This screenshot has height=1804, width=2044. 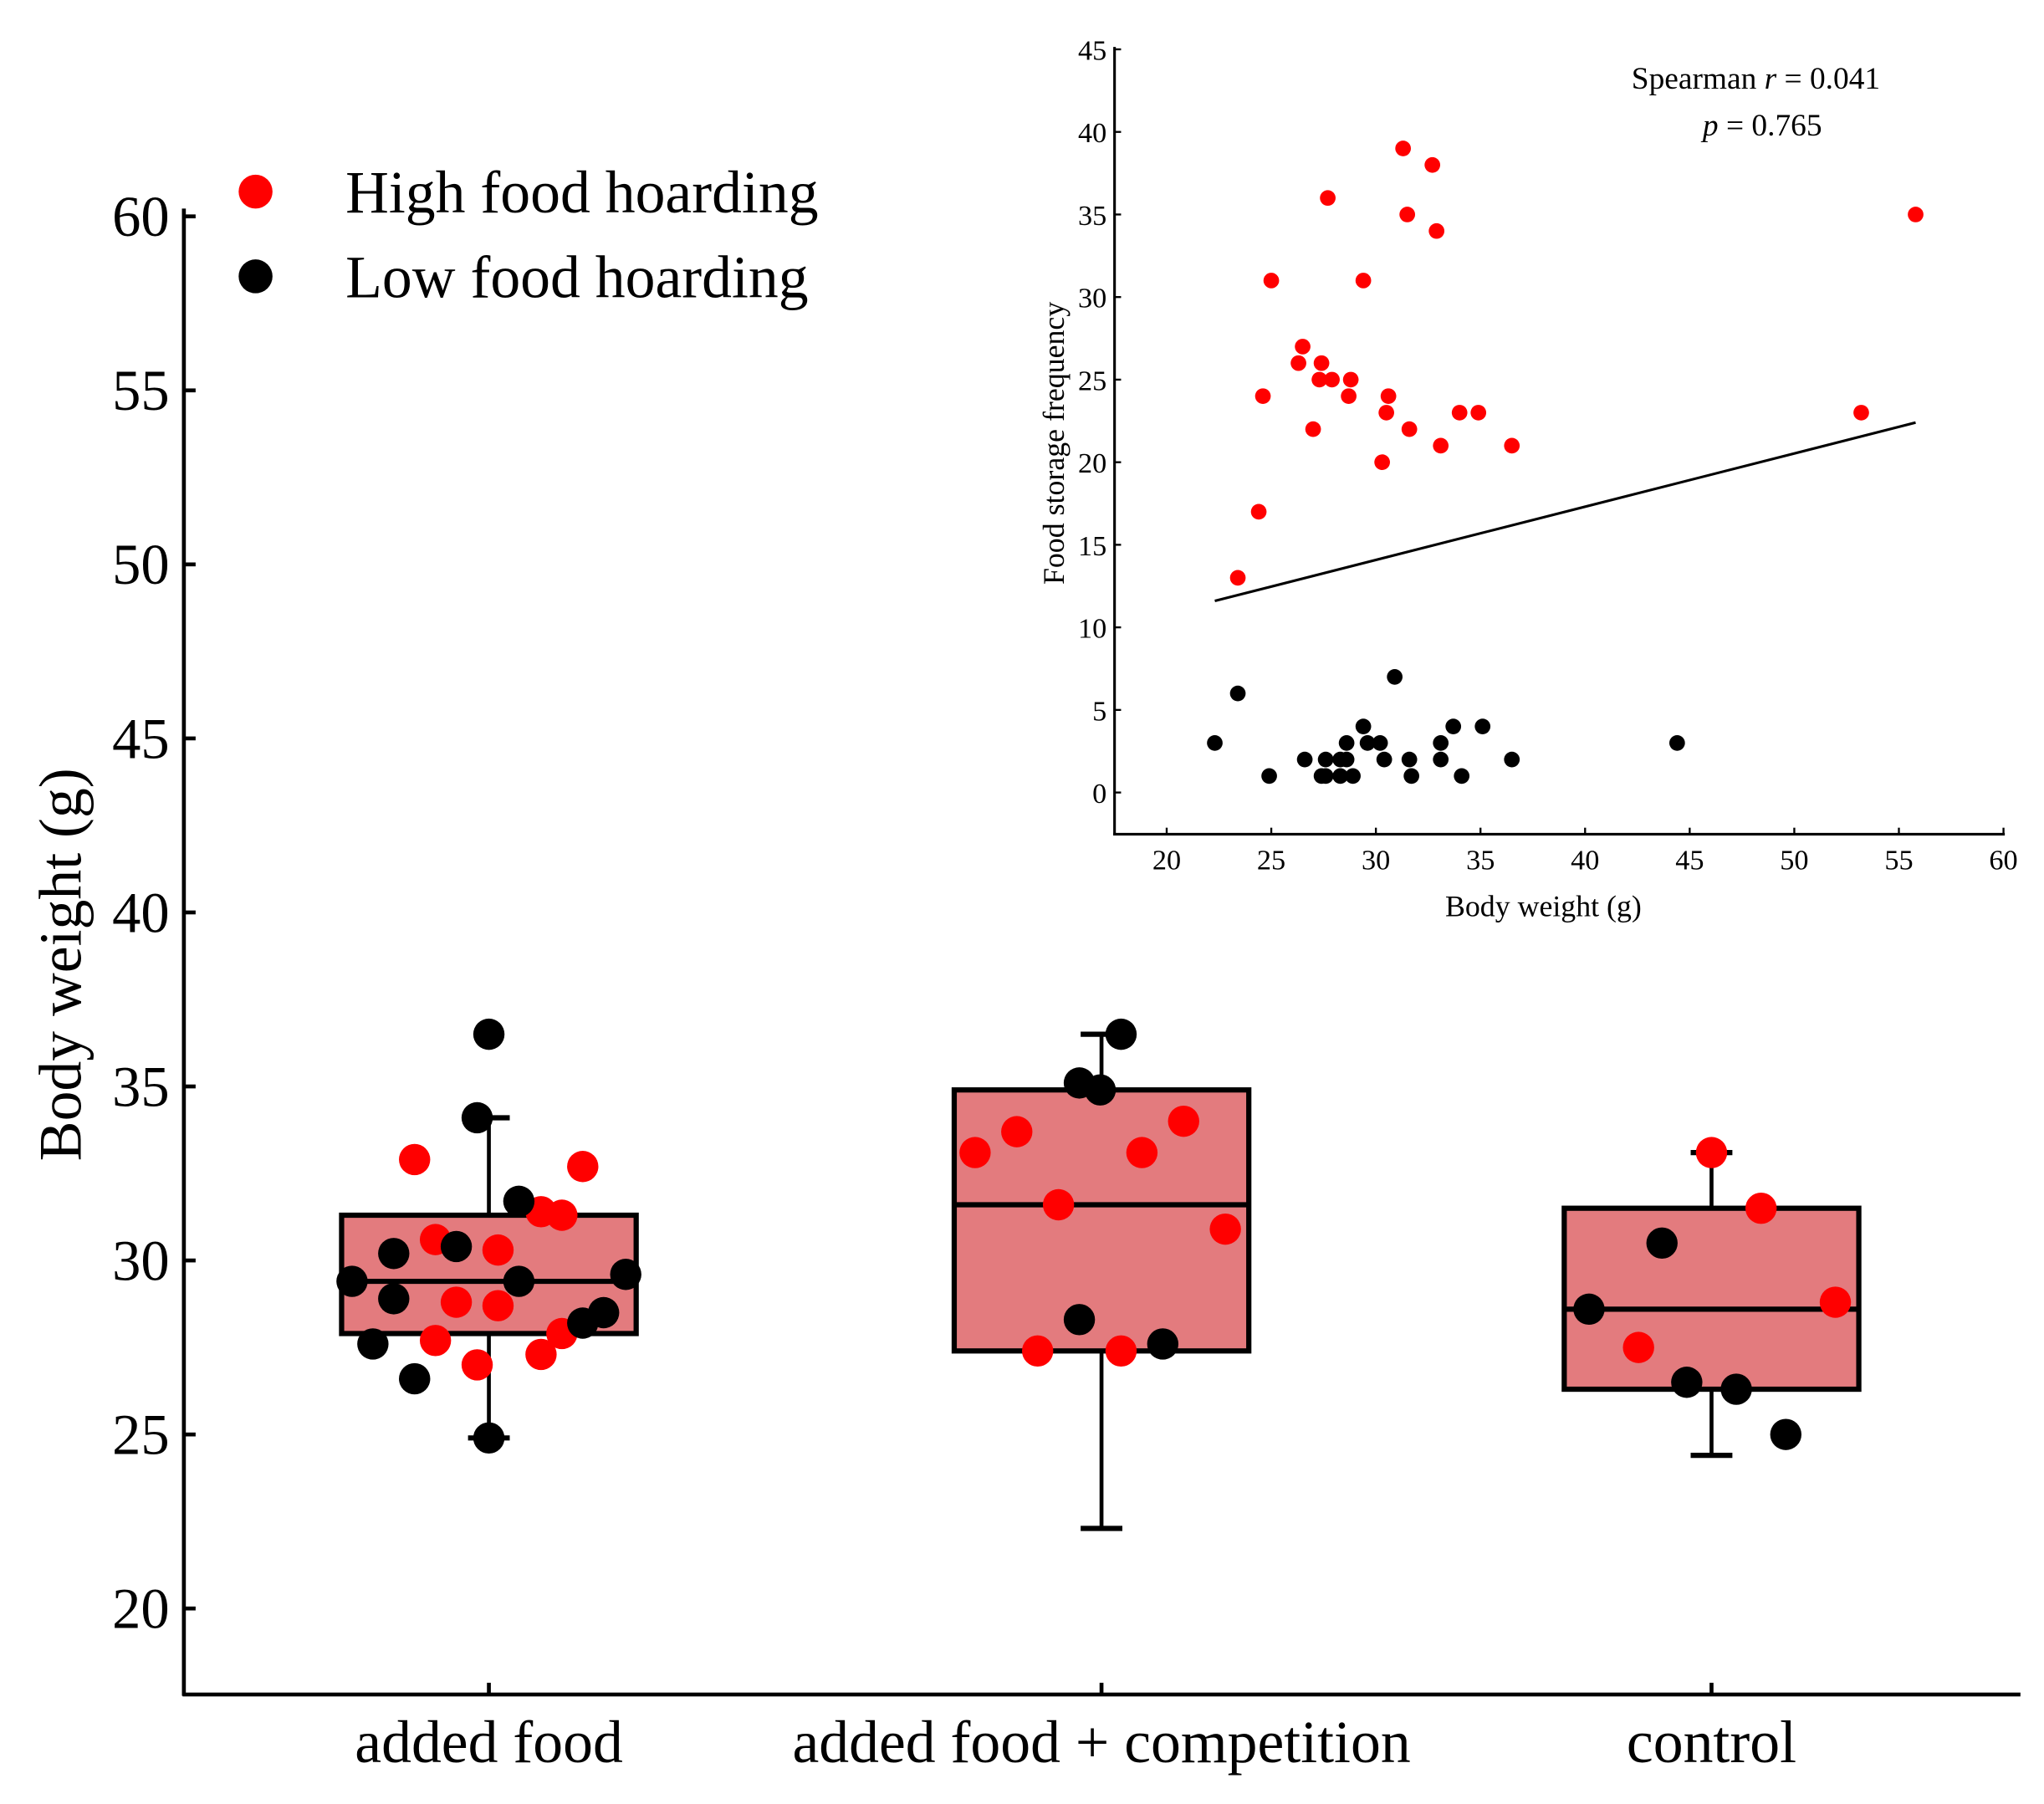 I want to click on main-y-tick-label: 50, so click(x=141, y=564).